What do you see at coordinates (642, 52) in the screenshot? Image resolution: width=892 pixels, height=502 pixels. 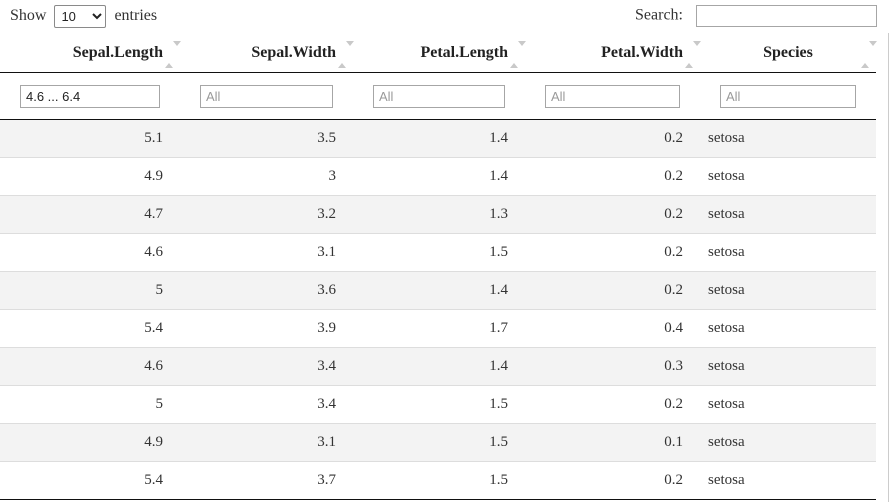 I see `column-header-label: Petal.Width` at bounding box center [642, 52].